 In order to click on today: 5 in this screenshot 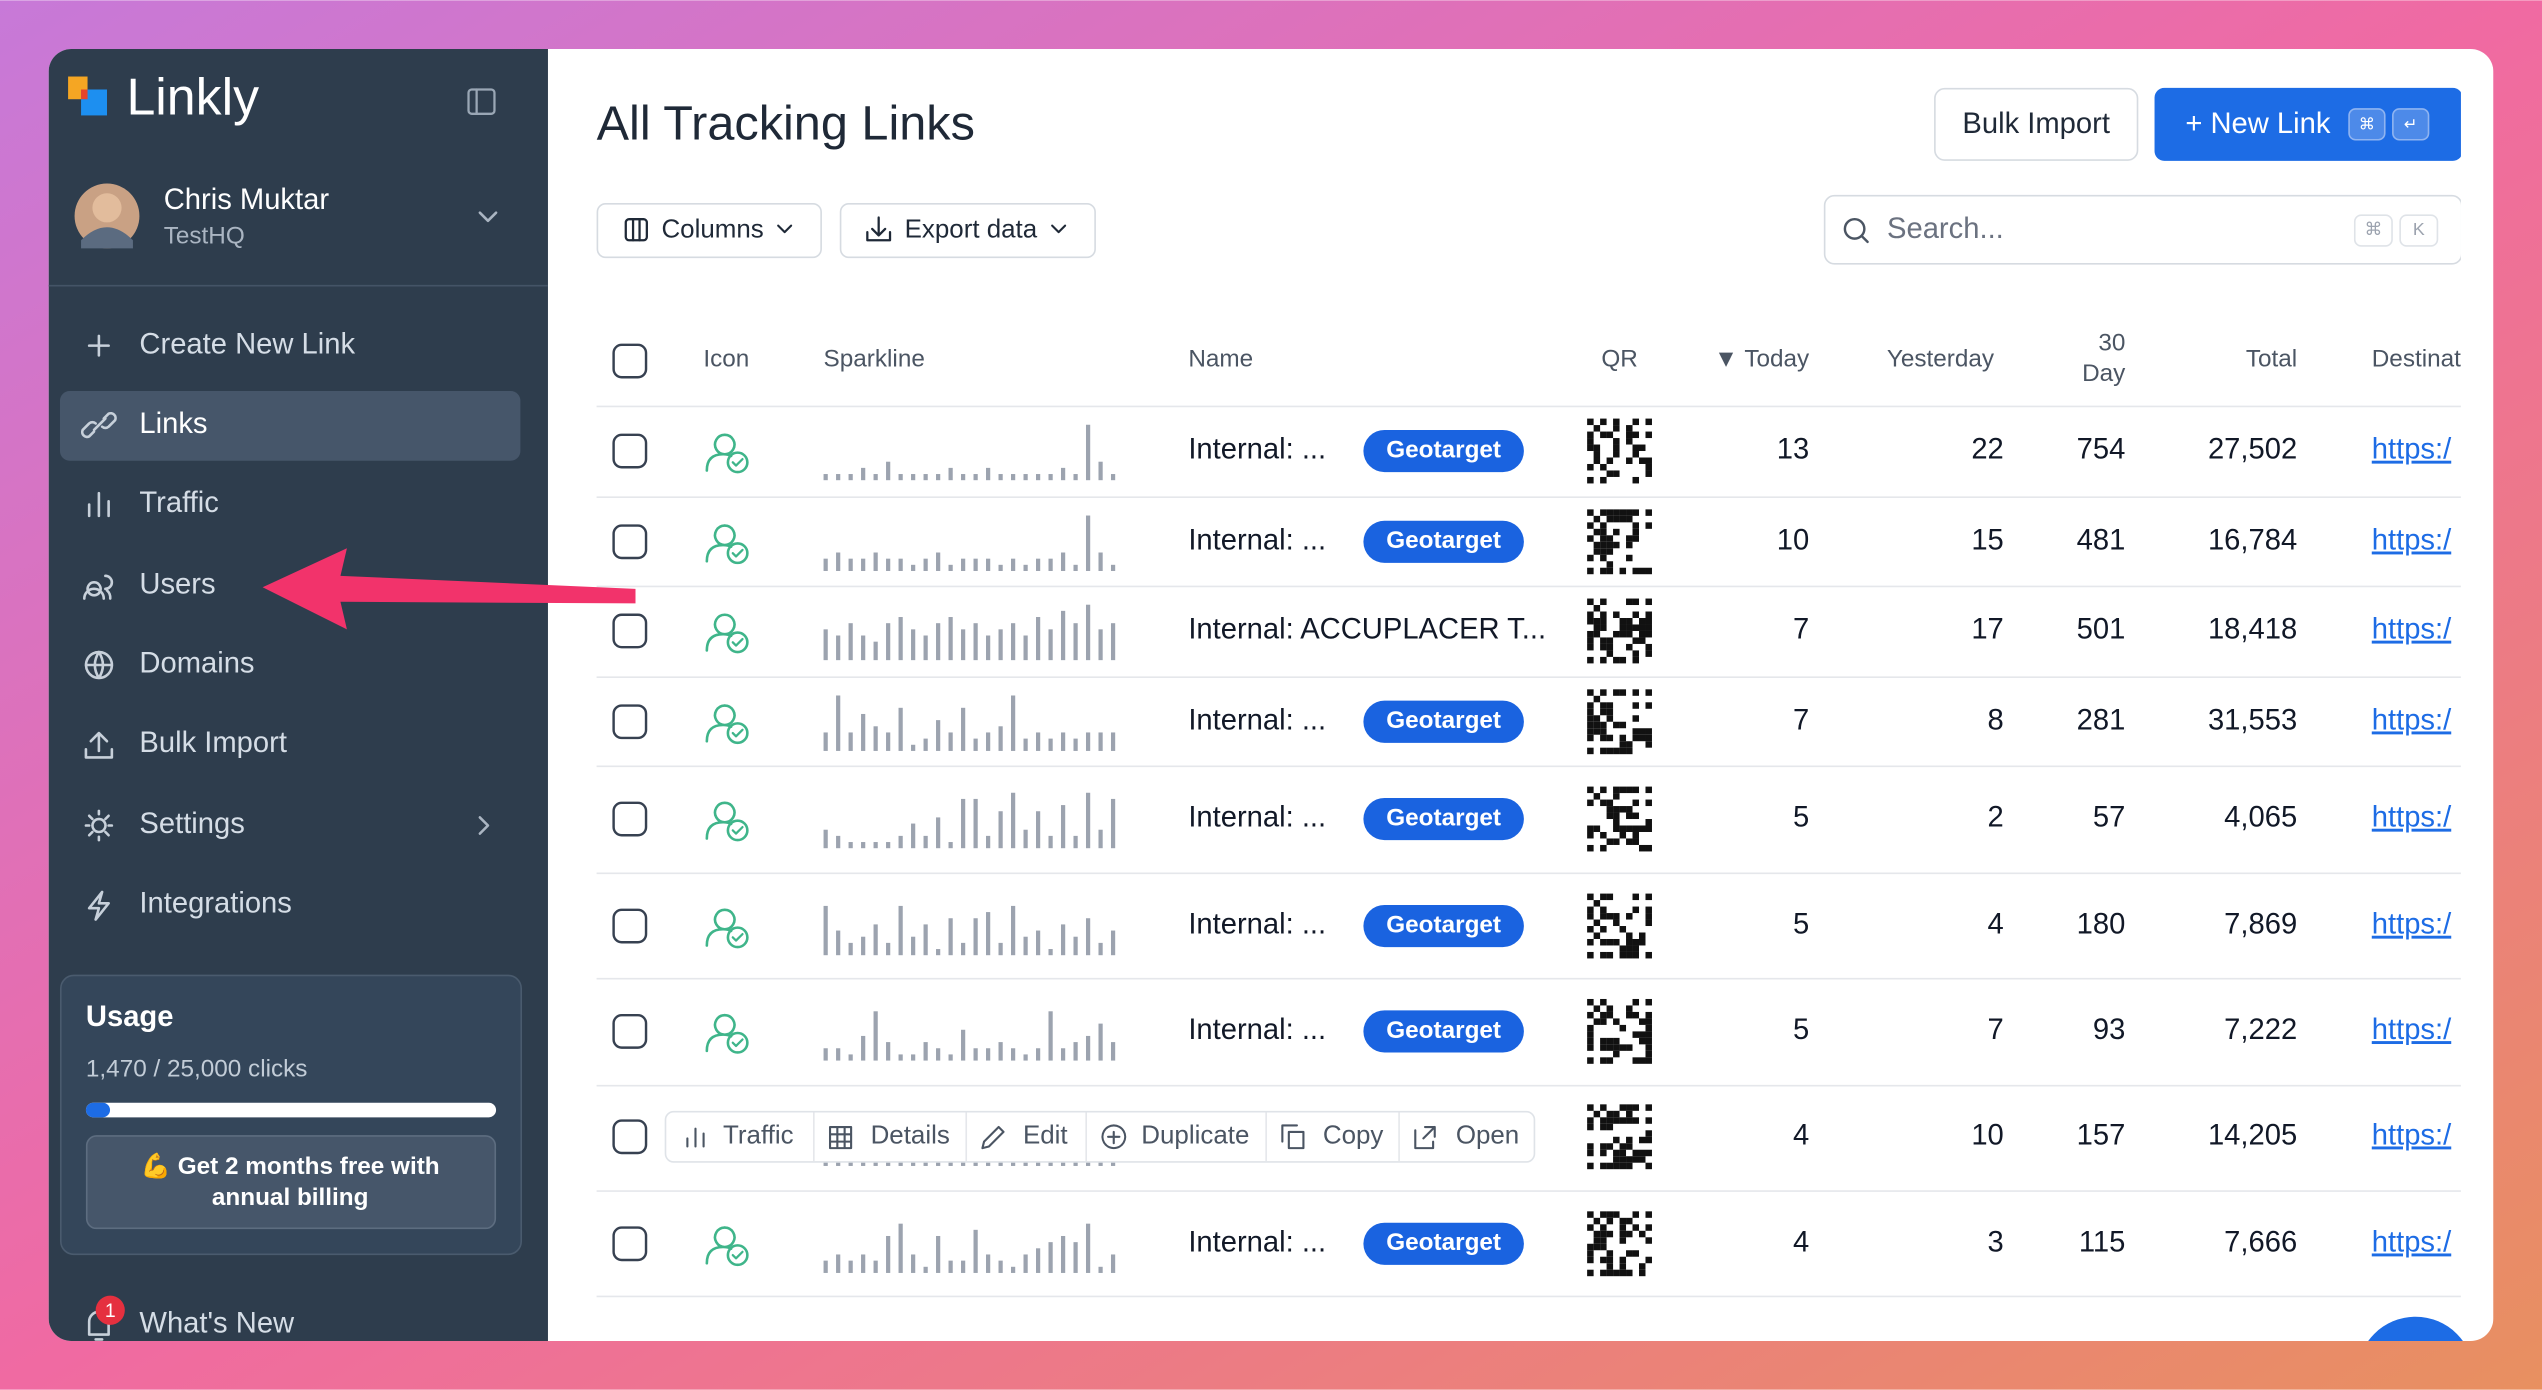, I will do `click(1801, 818)`.